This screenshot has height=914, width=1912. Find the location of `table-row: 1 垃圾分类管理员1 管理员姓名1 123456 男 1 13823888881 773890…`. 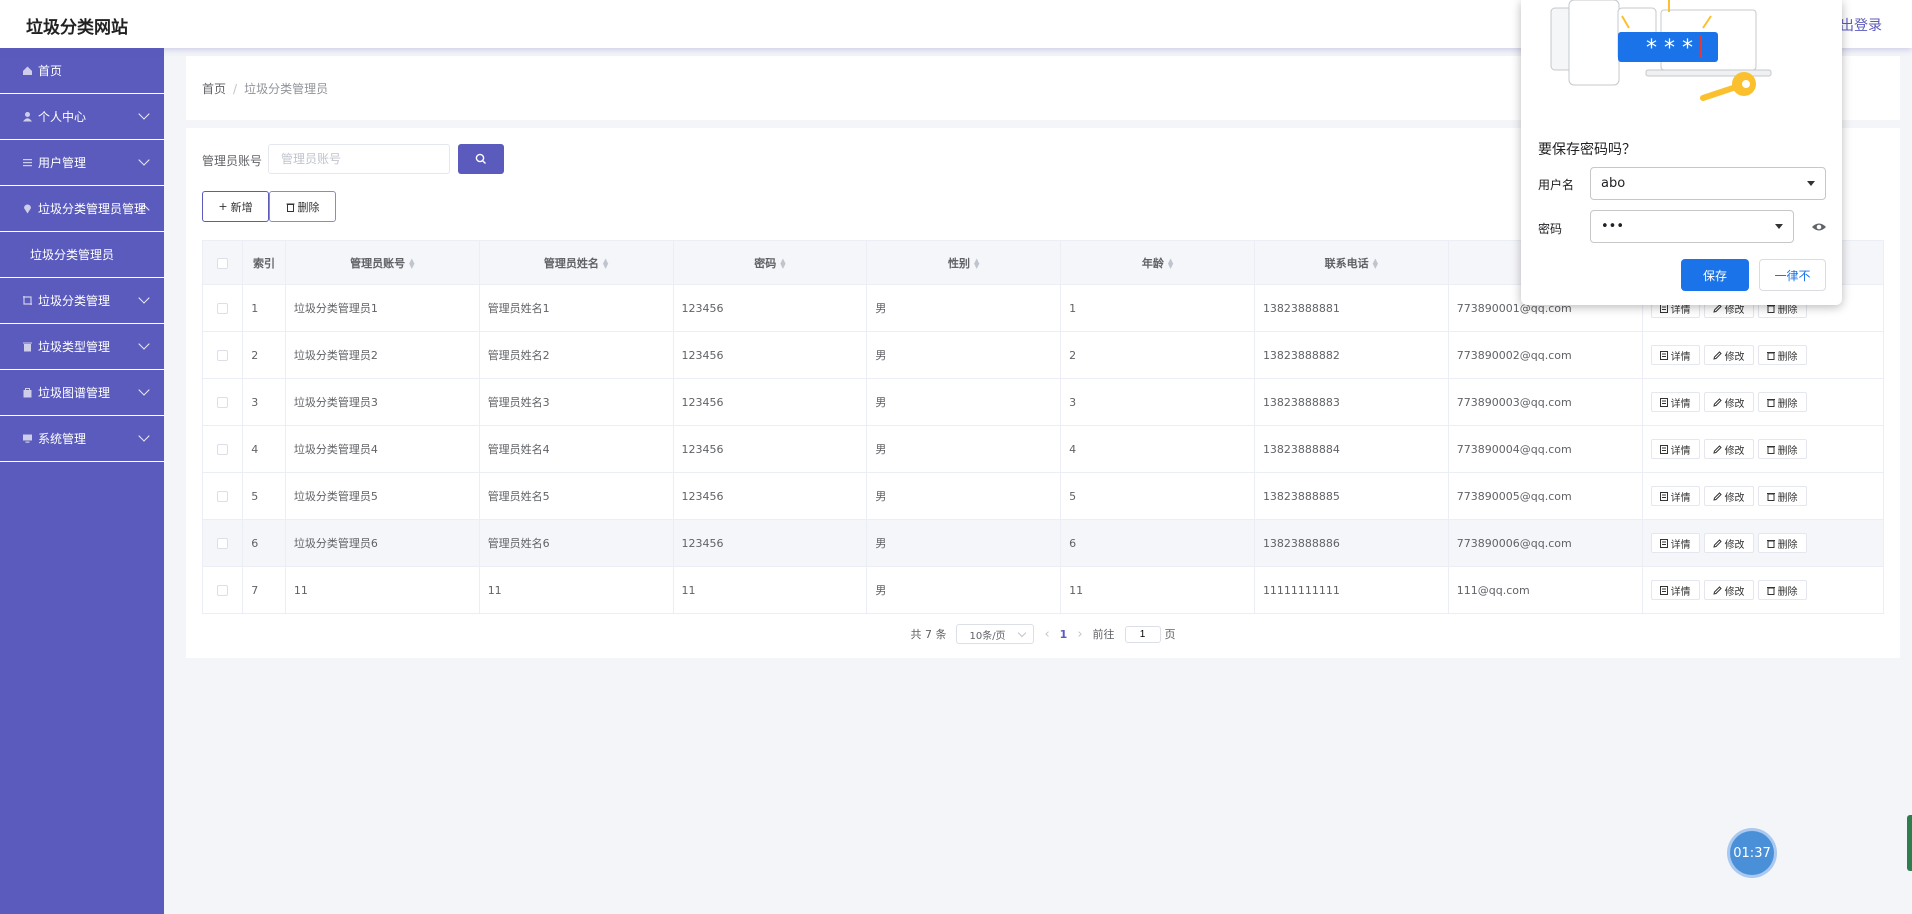

table-row: 1 垃圾分类管理员1 管理员姓名1 123456 男 1 13823888881 773890… is located at coordinates (1043, 308).